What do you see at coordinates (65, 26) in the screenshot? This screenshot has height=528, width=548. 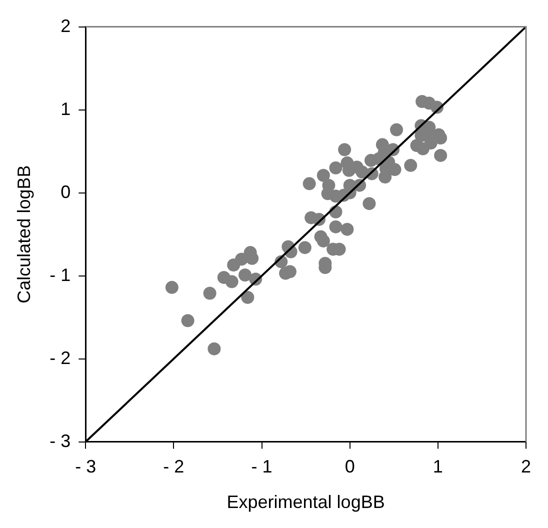 I see `y-tick-label: 2` at bounding box center [65, 26].